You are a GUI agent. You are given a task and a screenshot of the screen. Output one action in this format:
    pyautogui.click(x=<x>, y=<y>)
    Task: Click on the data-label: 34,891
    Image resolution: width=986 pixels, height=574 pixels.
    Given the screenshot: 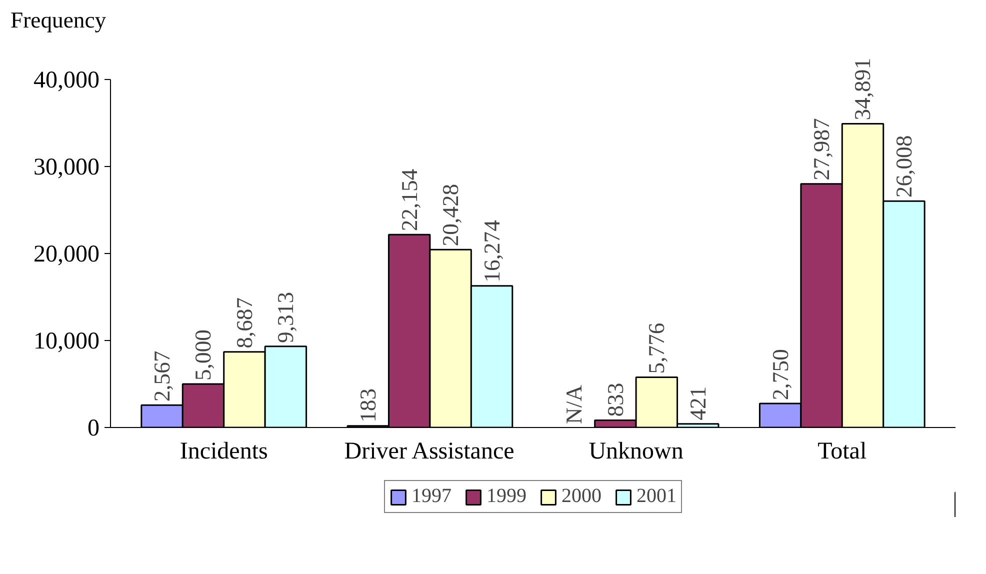 What is the action you would take?
    pyautogui.click(x=863, y=89)
    